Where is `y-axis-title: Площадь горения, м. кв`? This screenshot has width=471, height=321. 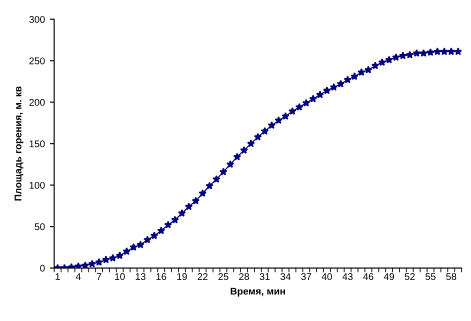 y-axis-title: Площадь горения, м. кв is located at coordinates (19, 143).